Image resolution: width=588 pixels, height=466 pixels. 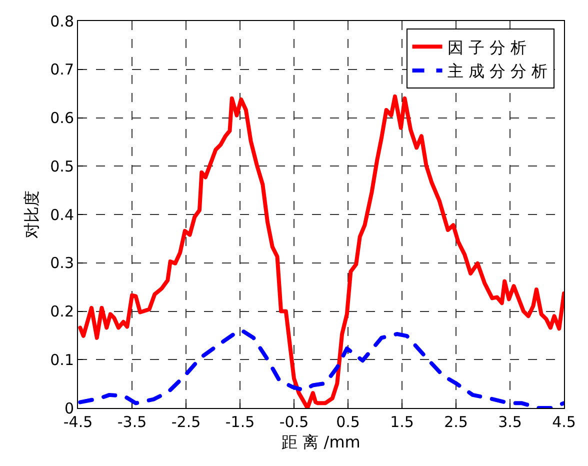 What do you see at coordinates (62, 311) in the screenshot?
I see `y-tick-label: 0.2` at bounding box center [62, 311].